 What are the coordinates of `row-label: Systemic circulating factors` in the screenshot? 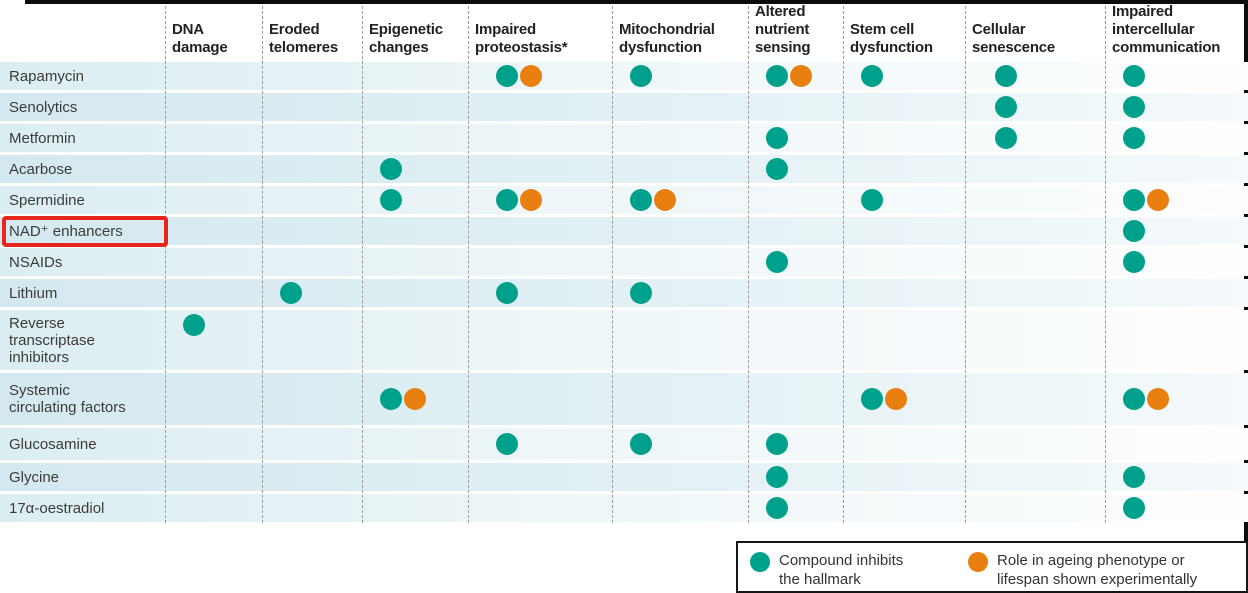 It's located at (67, 399).